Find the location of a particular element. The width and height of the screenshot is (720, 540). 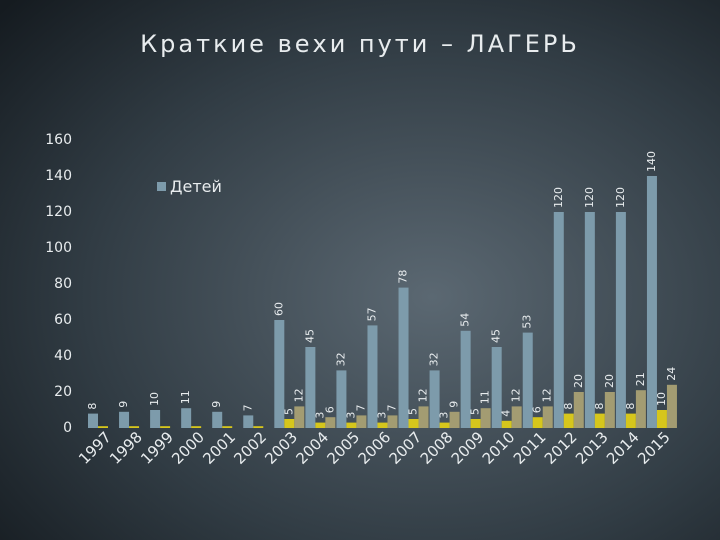

value-label: 60 is located at coordinates (278, 309).